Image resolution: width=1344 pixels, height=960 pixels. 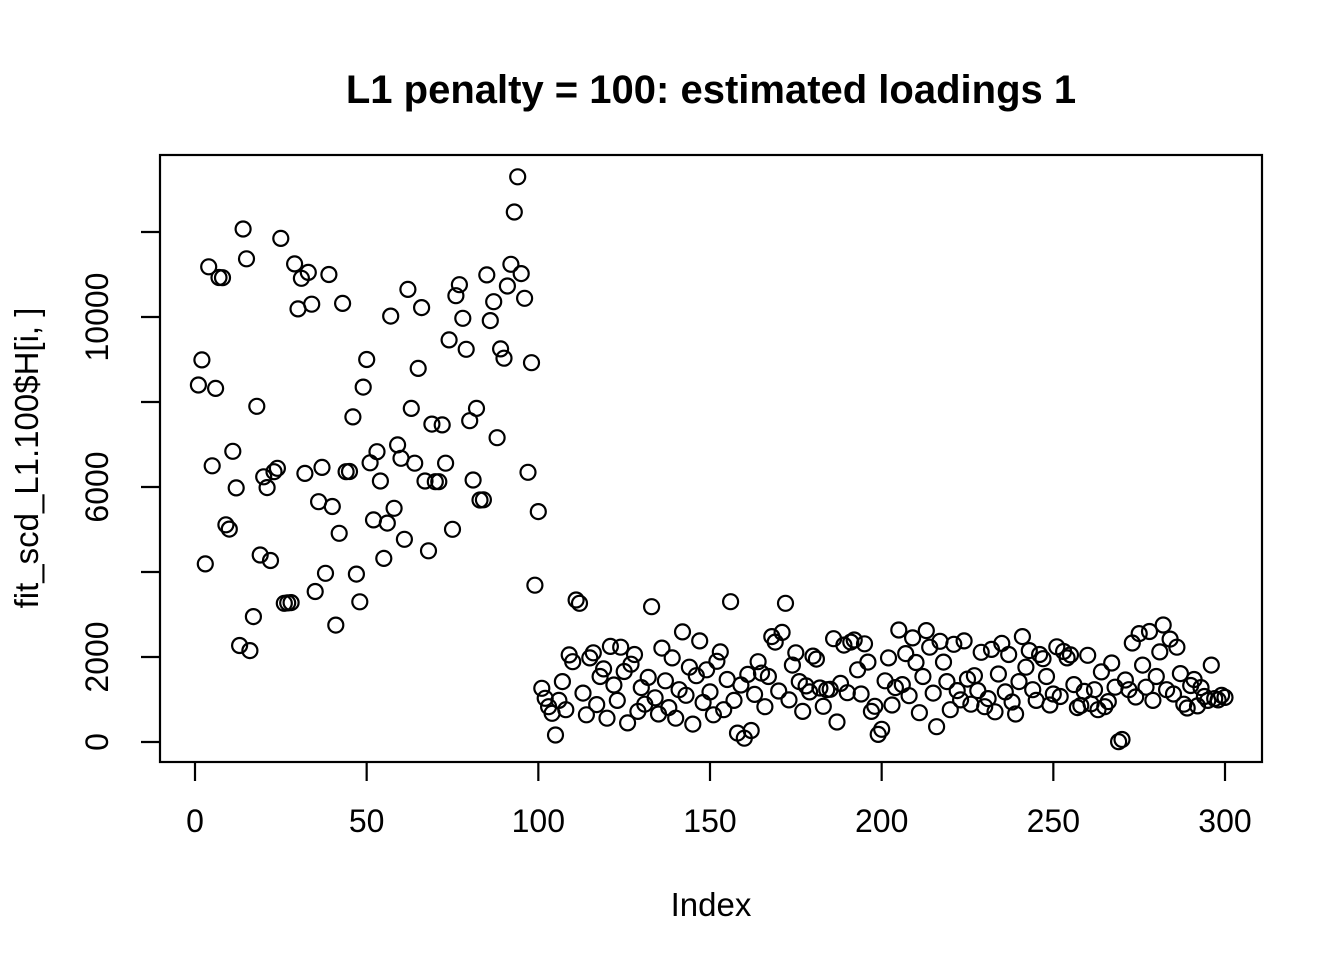 I want to click on x-tick-label: 200, so click(x=881, y=821).